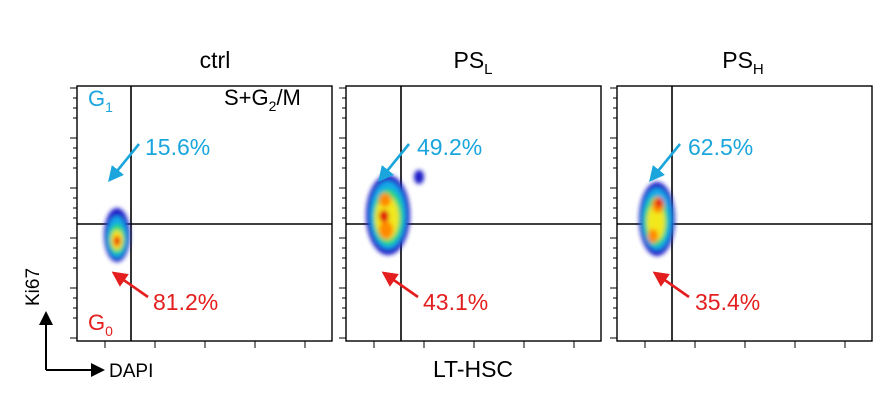  I want to click on x-axis-label: DAPI, so click(131, 371).